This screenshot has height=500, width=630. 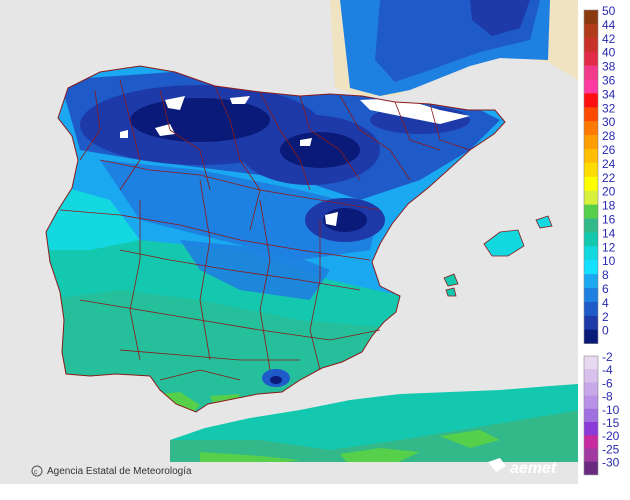 What do you see at coordinates (605, 275) in the screenshot?
I see `legend-label: 8` at bounding box center [605, 275].